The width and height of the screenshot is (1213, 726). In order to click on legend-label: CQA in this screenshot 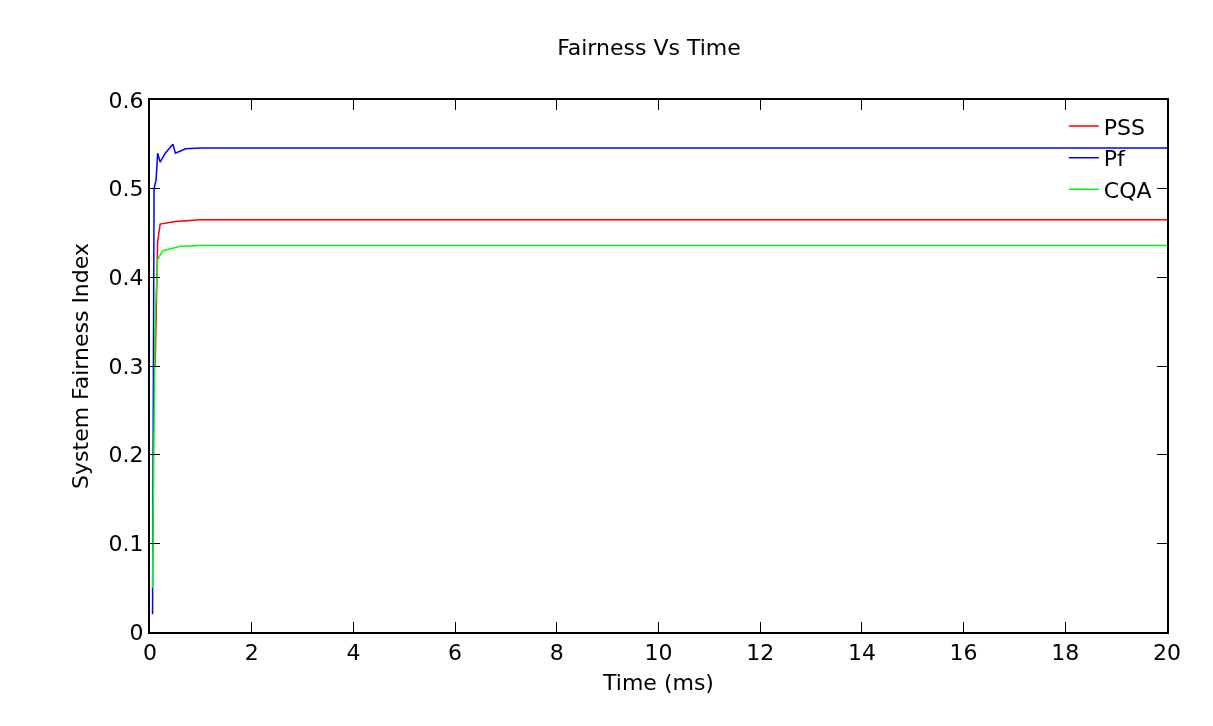, I will do `click(1127, 190)`.